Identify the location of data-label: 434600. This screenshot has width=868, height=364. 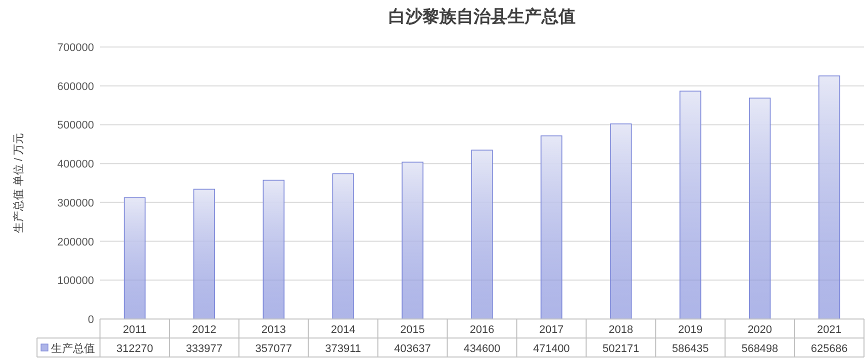
(482, 349).